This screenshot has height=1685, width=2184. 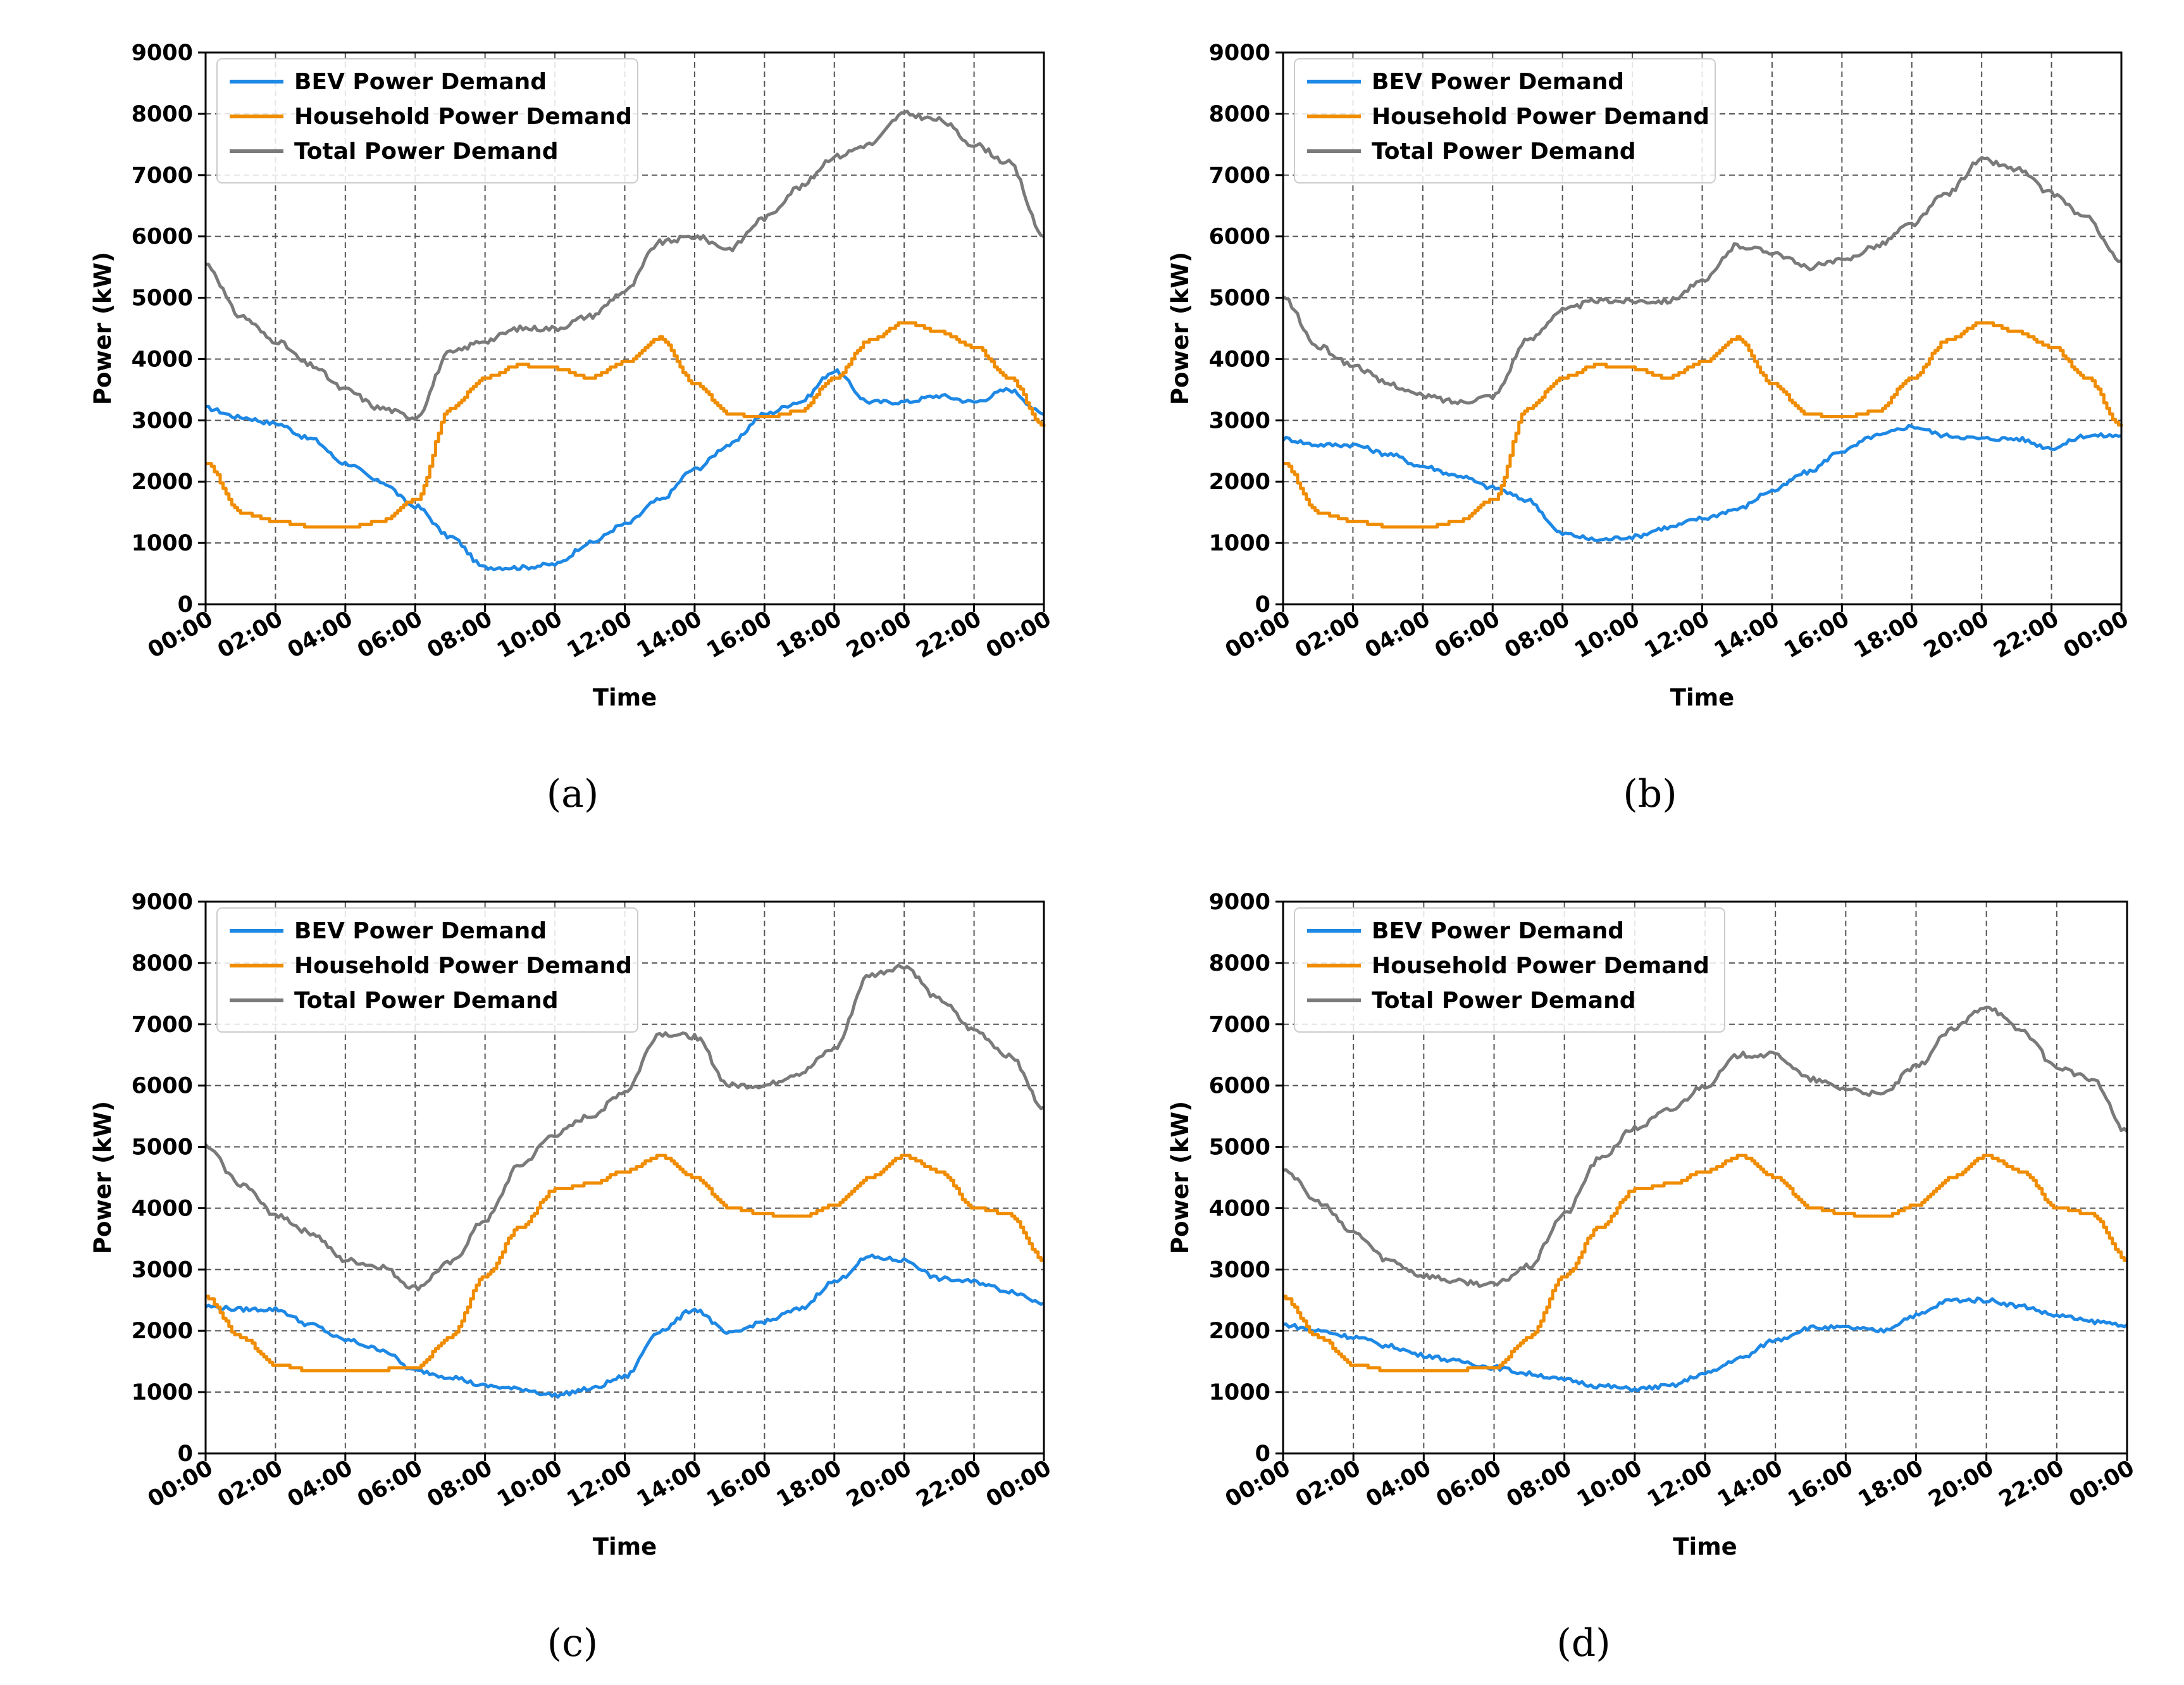 I want to click on panel-caption: (a), so click(x=573, y=794).